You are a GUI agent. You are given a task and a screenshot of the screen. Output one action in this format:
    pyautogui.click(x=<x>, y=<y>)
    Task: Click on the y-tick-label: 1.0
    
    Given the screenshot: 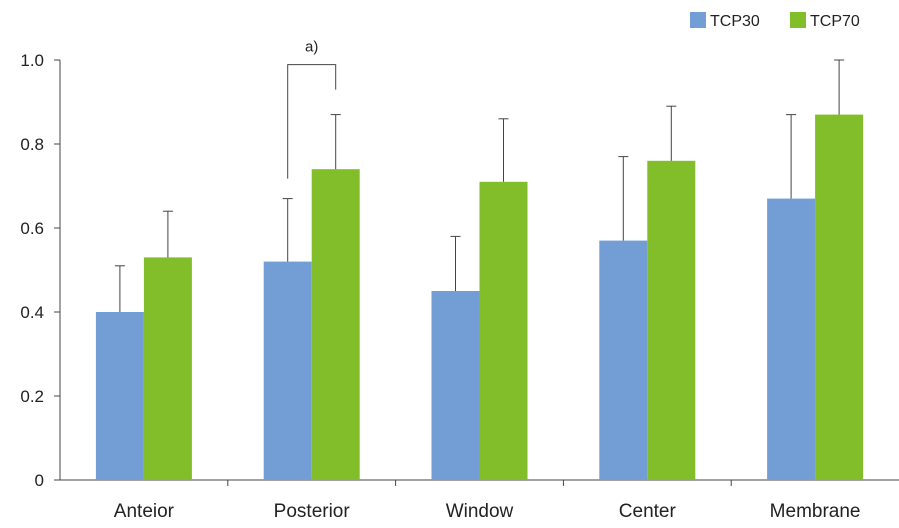 What is the action you would take?
    pyautogui.click(x=32, y=60)
    